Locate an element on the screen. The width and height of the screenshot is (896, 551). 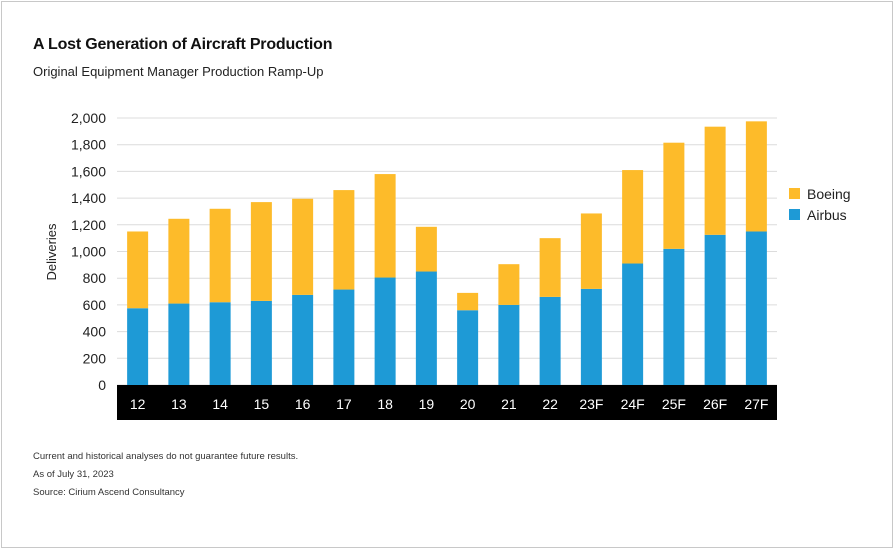
y-tick-label: 1,200 is located at coordinates (88, 225).